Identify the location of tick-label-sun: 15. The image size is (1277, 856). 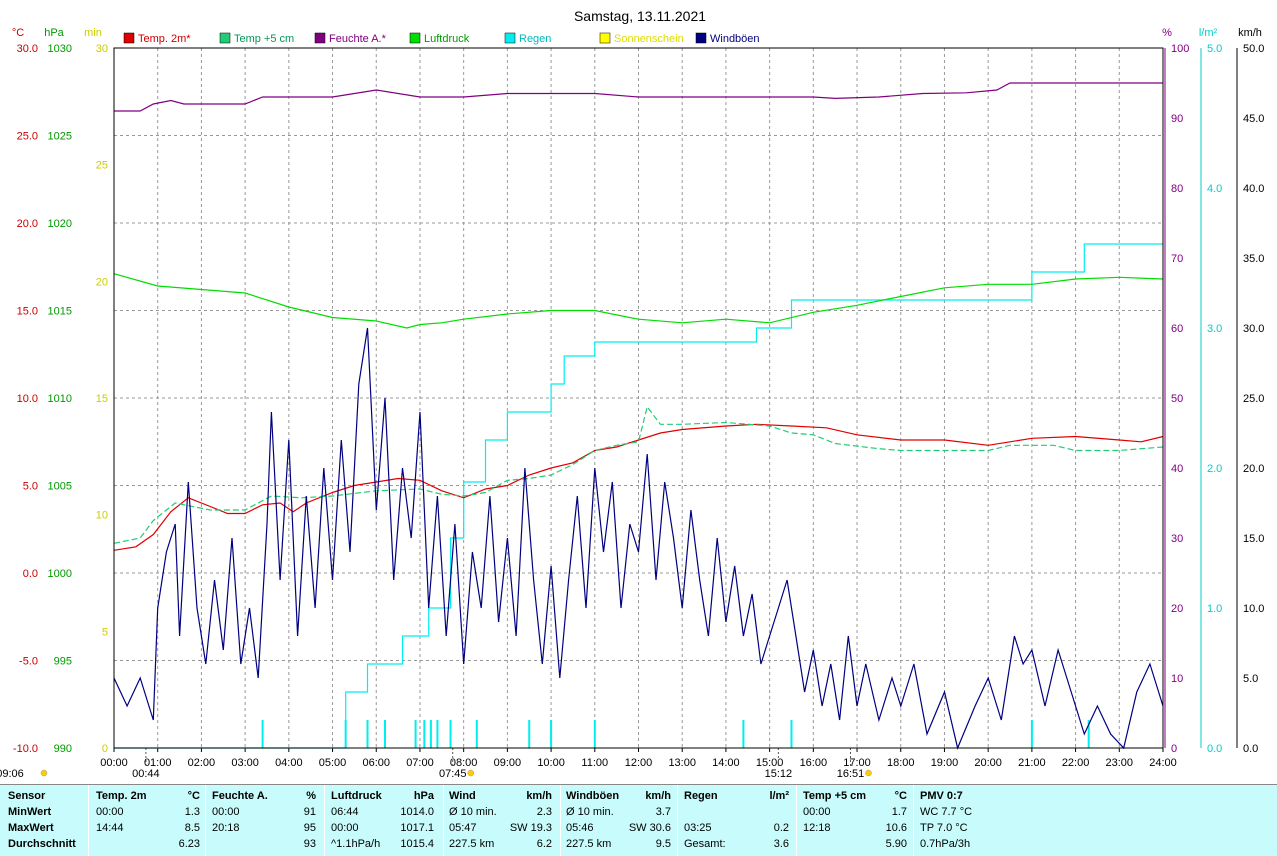
(102, 399).